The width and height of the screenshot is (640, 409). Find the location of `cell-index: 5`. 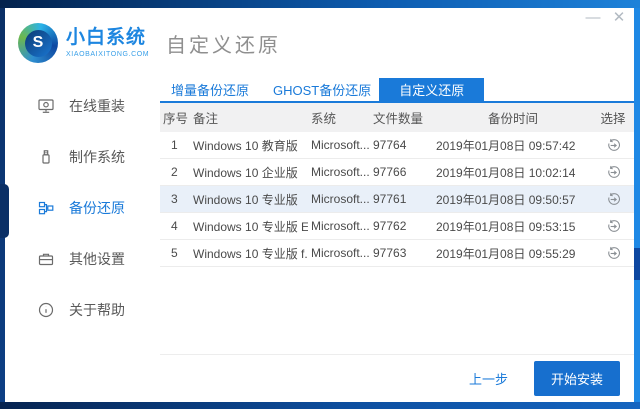

cell-index: 5 is located at coordinates (174, 253).